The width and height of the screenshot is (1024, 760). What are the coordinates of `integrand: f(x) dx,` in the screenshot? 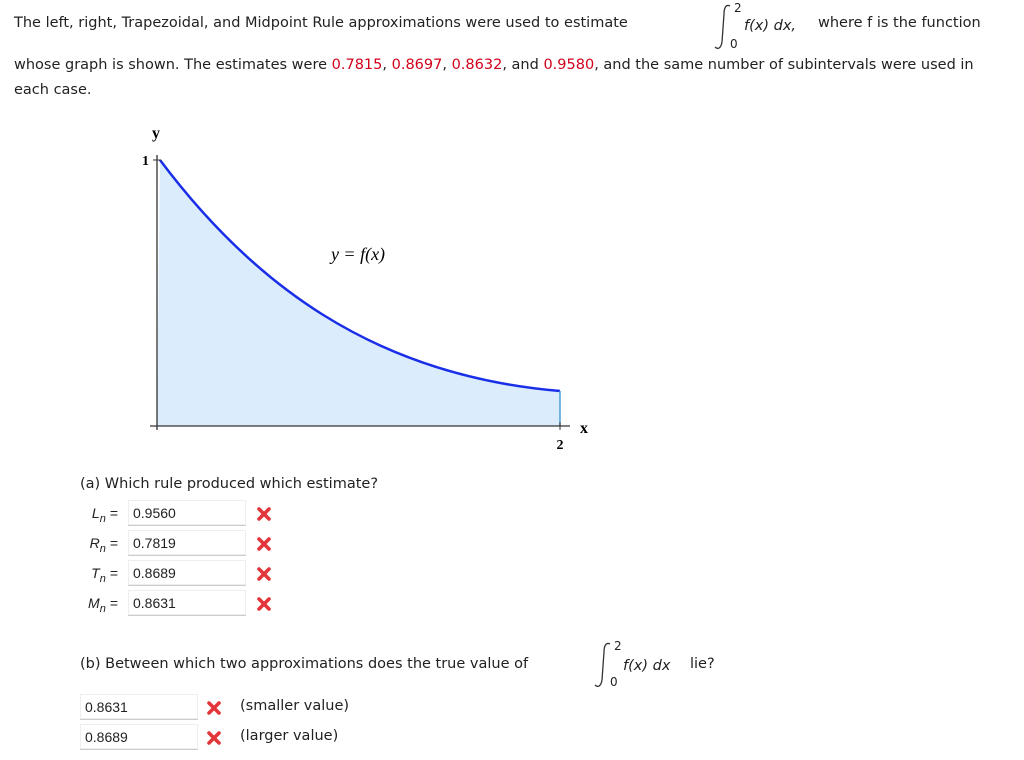 It's located at (770, 26).